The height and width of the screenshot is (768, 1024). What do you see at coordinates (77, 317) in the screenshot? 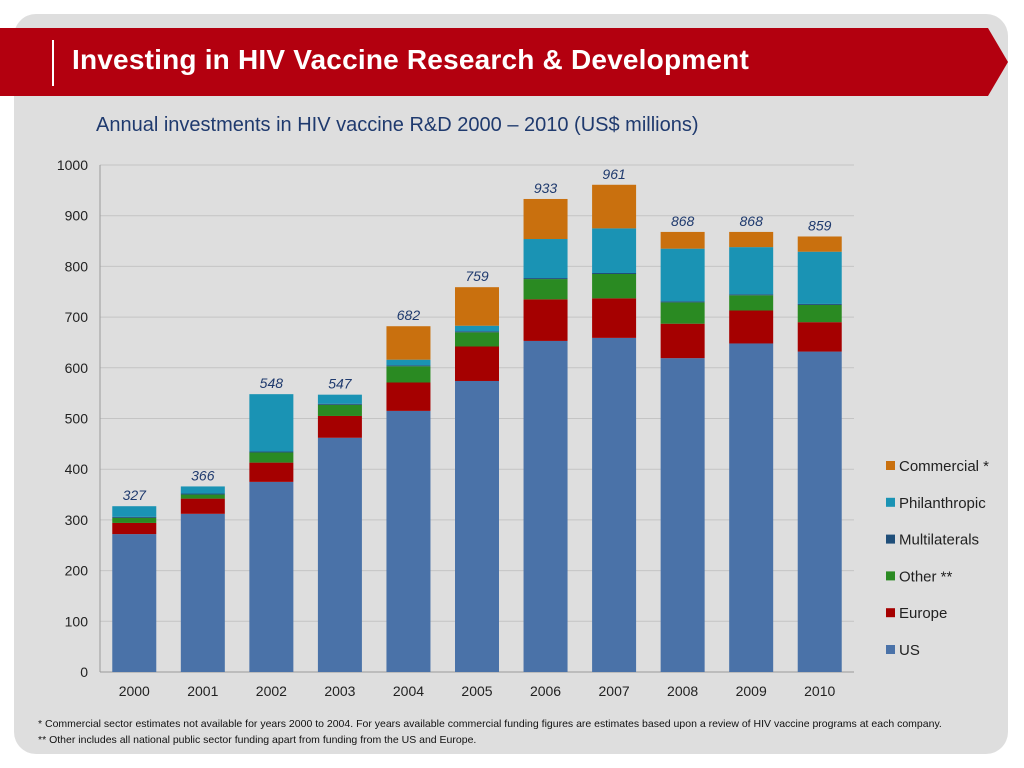
I see `y-tick-label: 700` at bounding box center [77, 317].